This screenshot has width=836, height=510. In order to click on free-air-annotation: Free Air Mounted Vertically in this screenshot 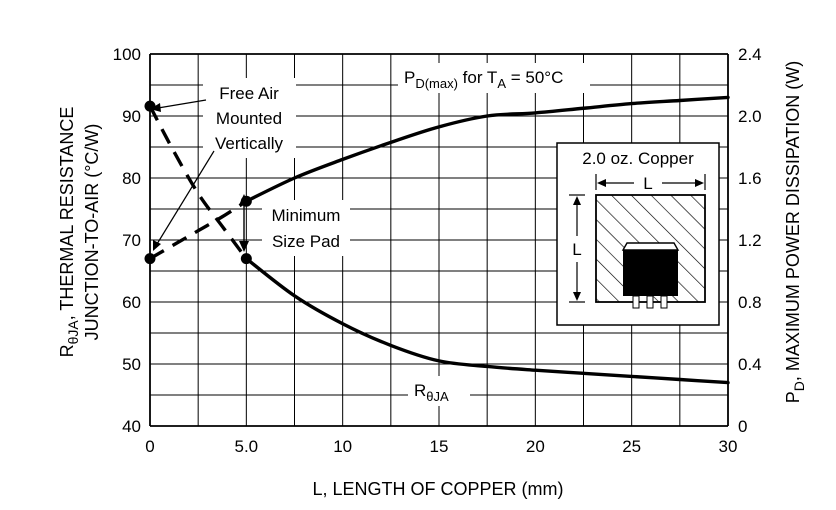, I will do `click(223, 164)`.